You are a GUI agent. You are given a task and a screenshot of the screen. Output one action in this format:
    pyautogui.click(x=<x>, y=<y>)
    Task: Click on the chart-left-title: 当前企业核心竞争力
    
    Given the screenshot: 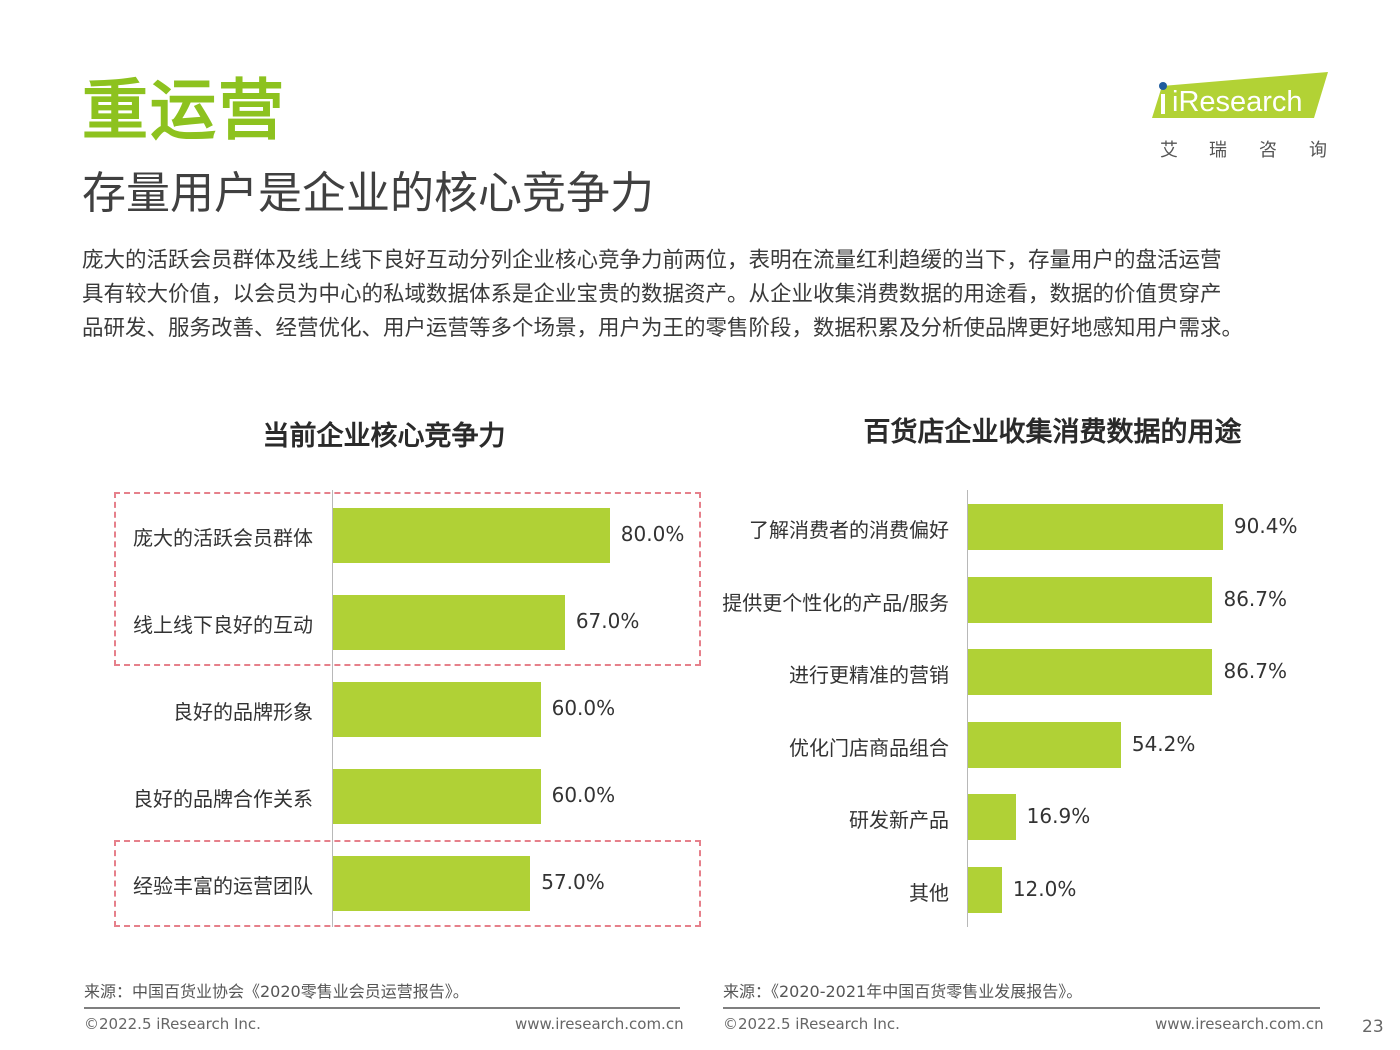 What is the action you would take?
    pyautogui.click(x=384, y=436)
    